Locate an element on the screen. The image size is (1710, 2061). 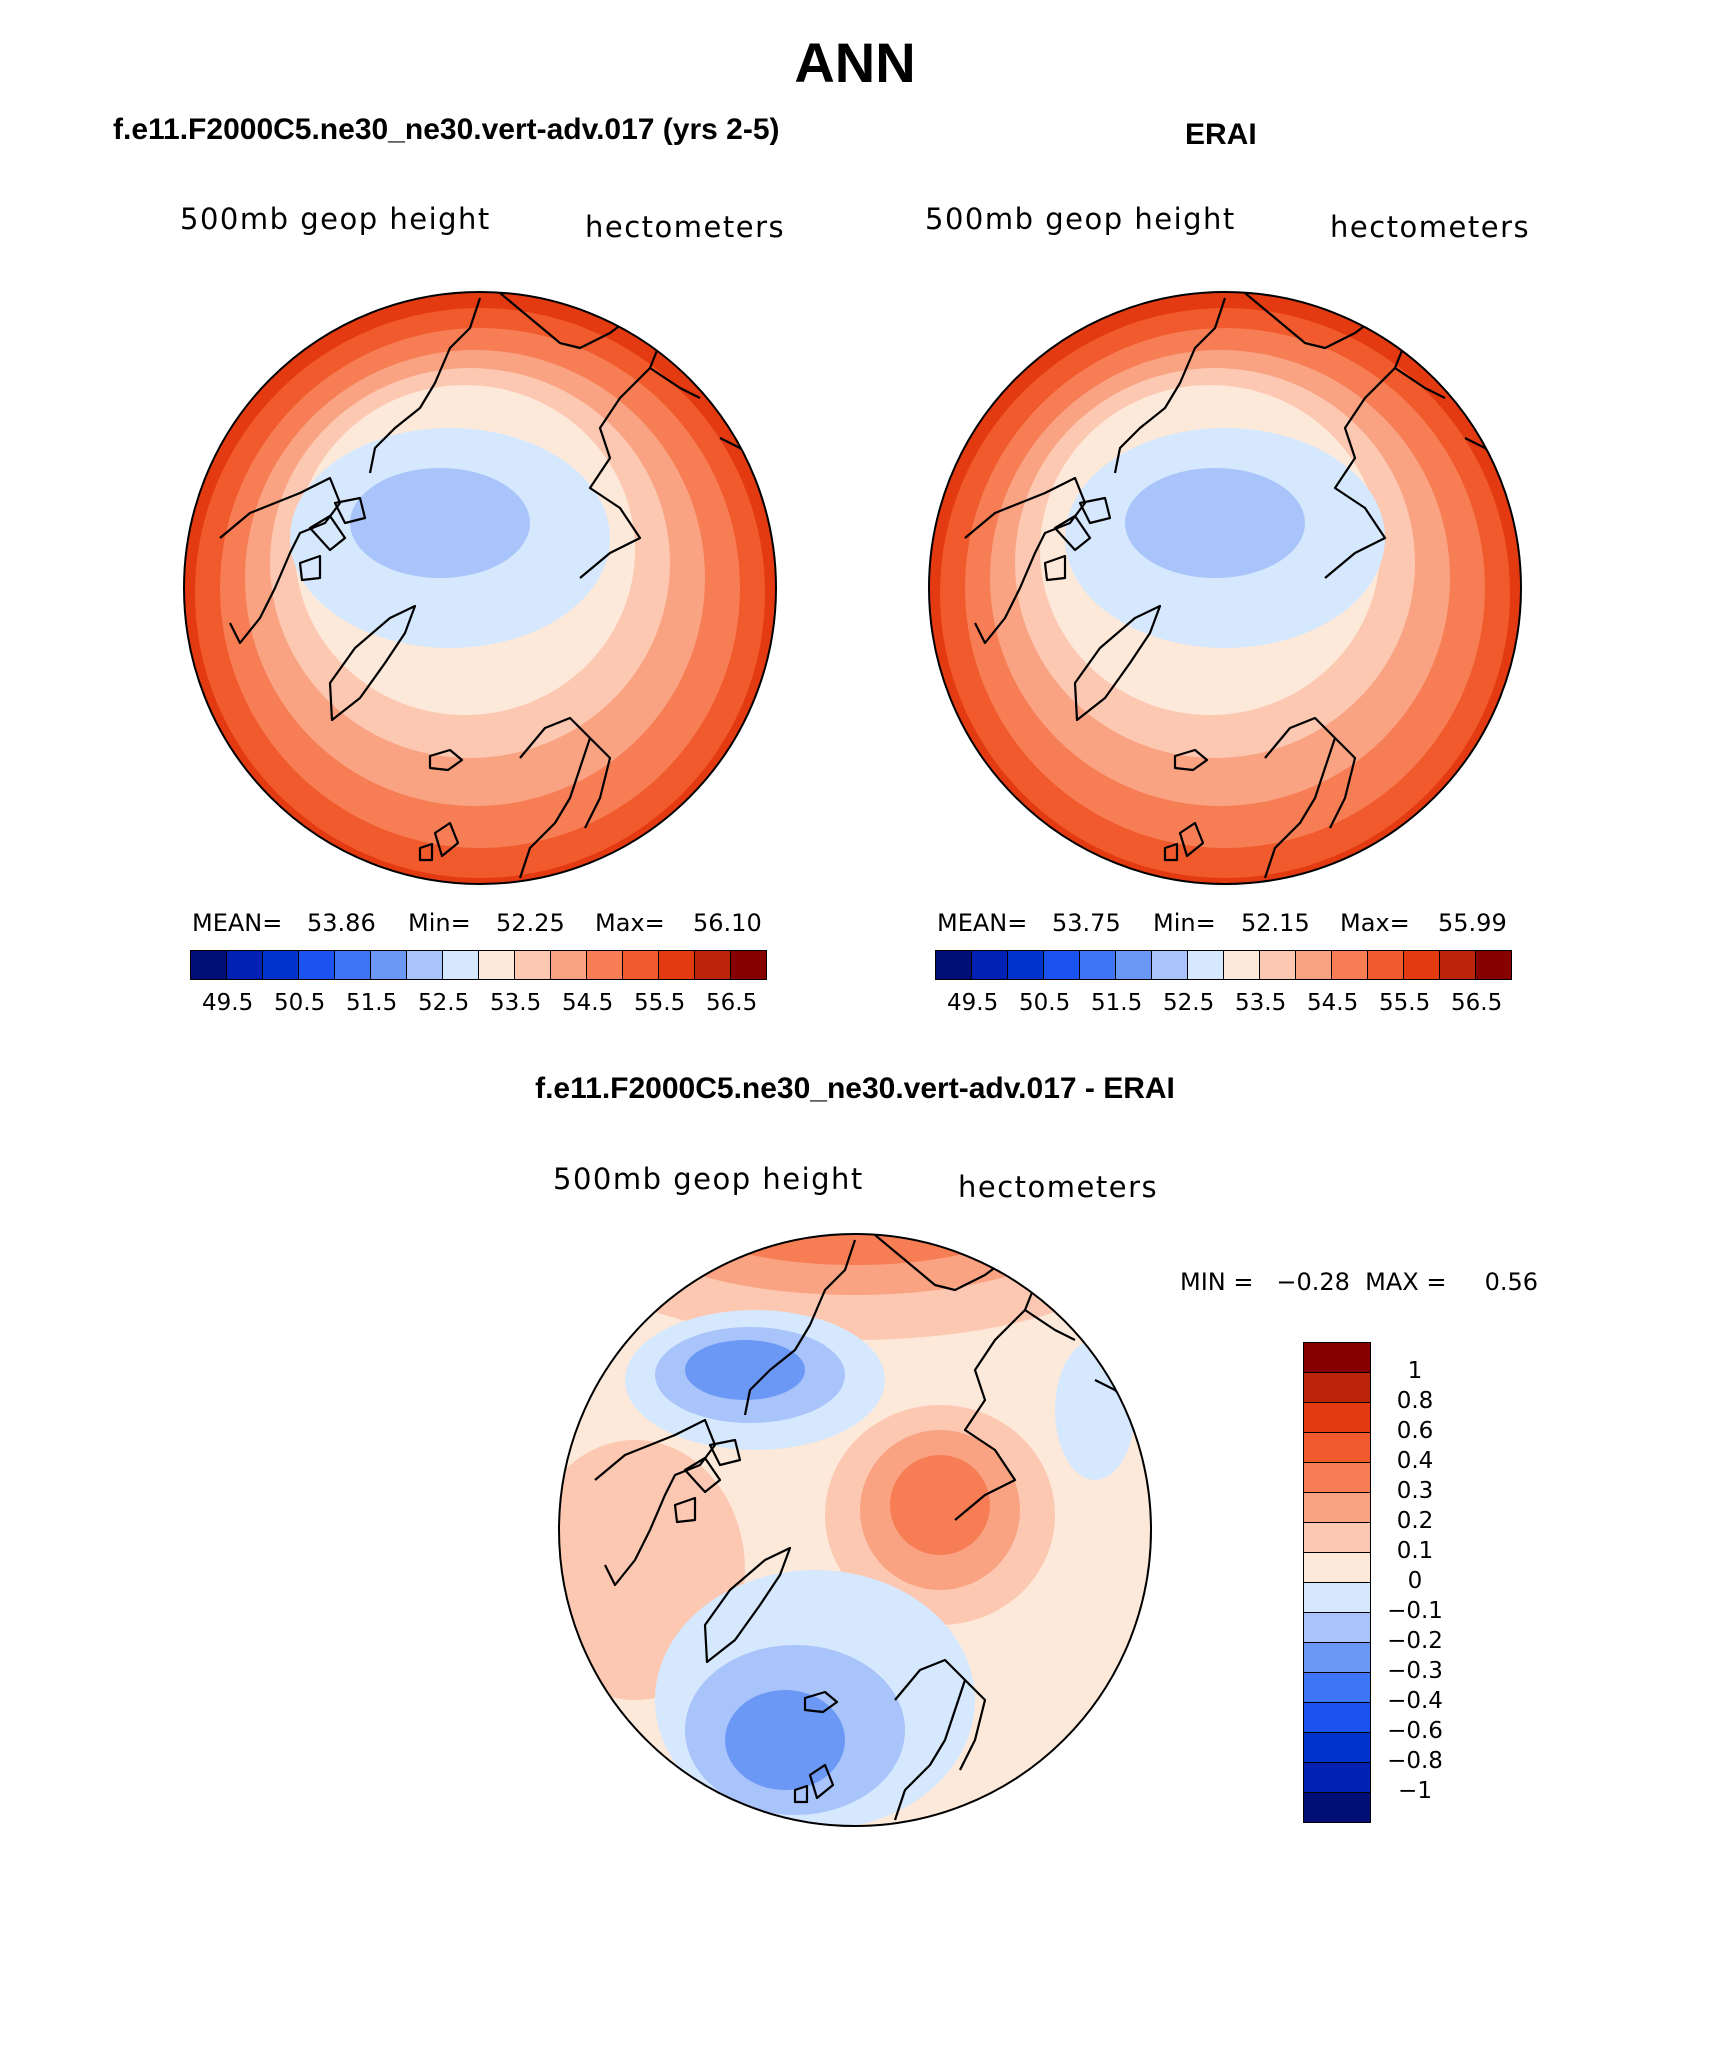
colorbar-tick-label: −0.2 is located at coordinates (1415, 1641).